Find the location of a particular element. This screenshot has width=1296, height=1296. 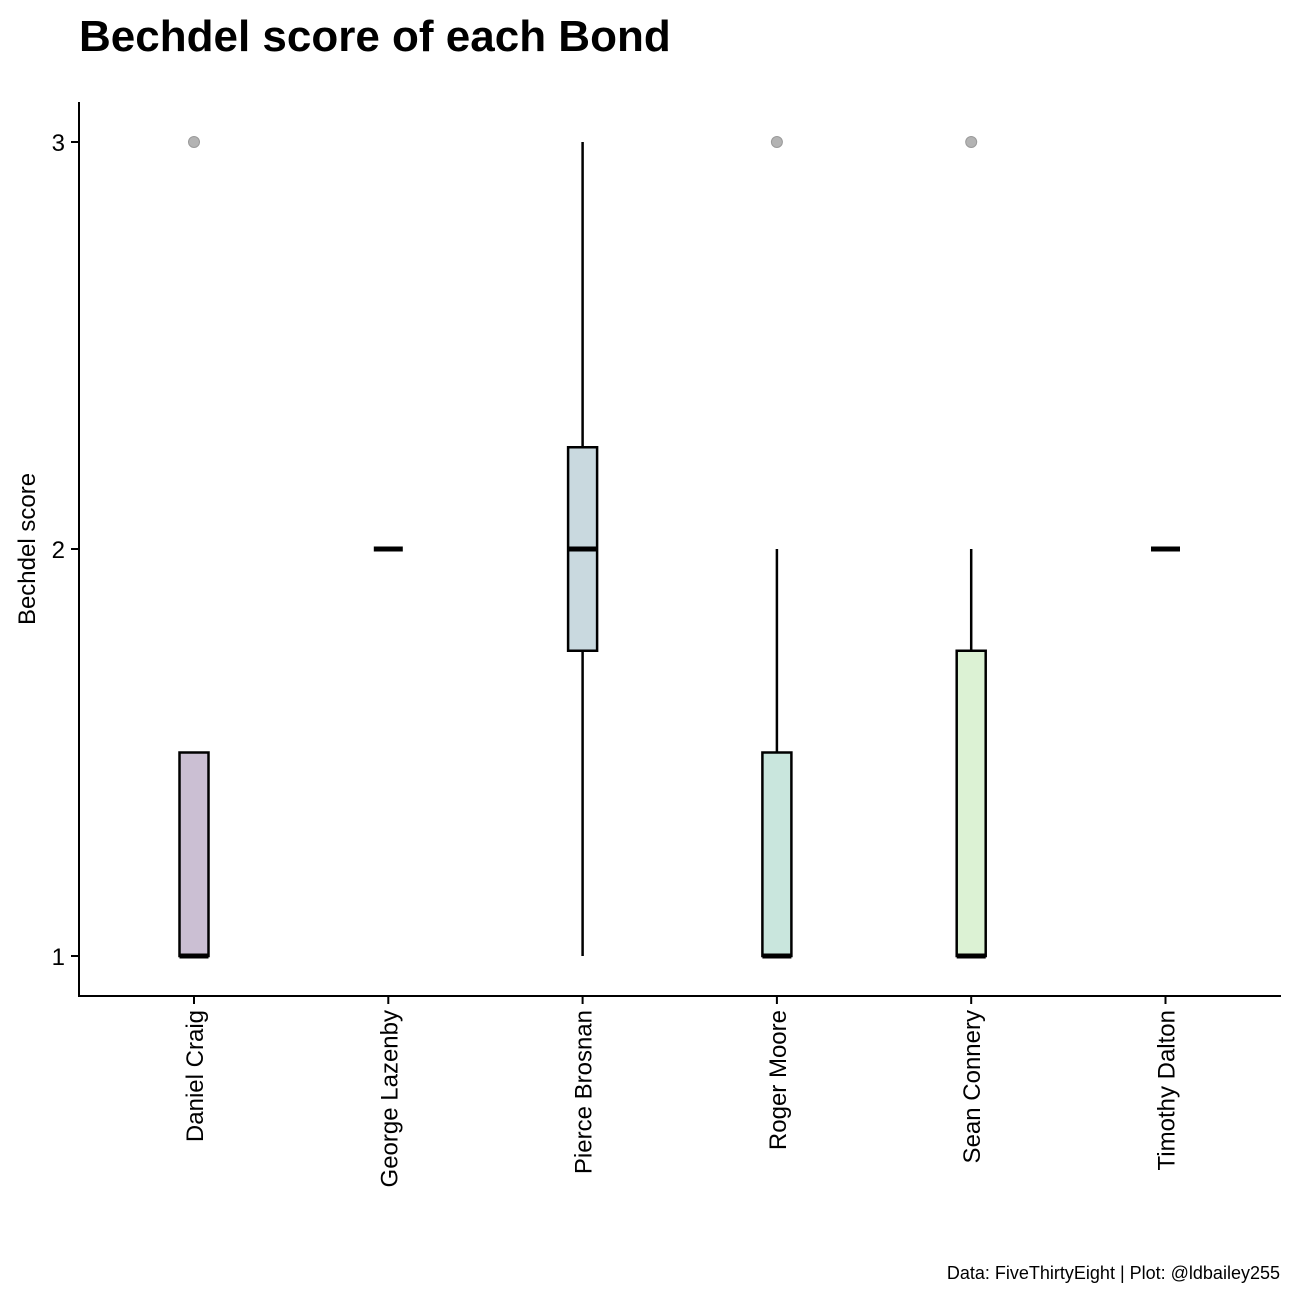

x-tick-label: Roger Moore is located at coordinates (778, 1080).